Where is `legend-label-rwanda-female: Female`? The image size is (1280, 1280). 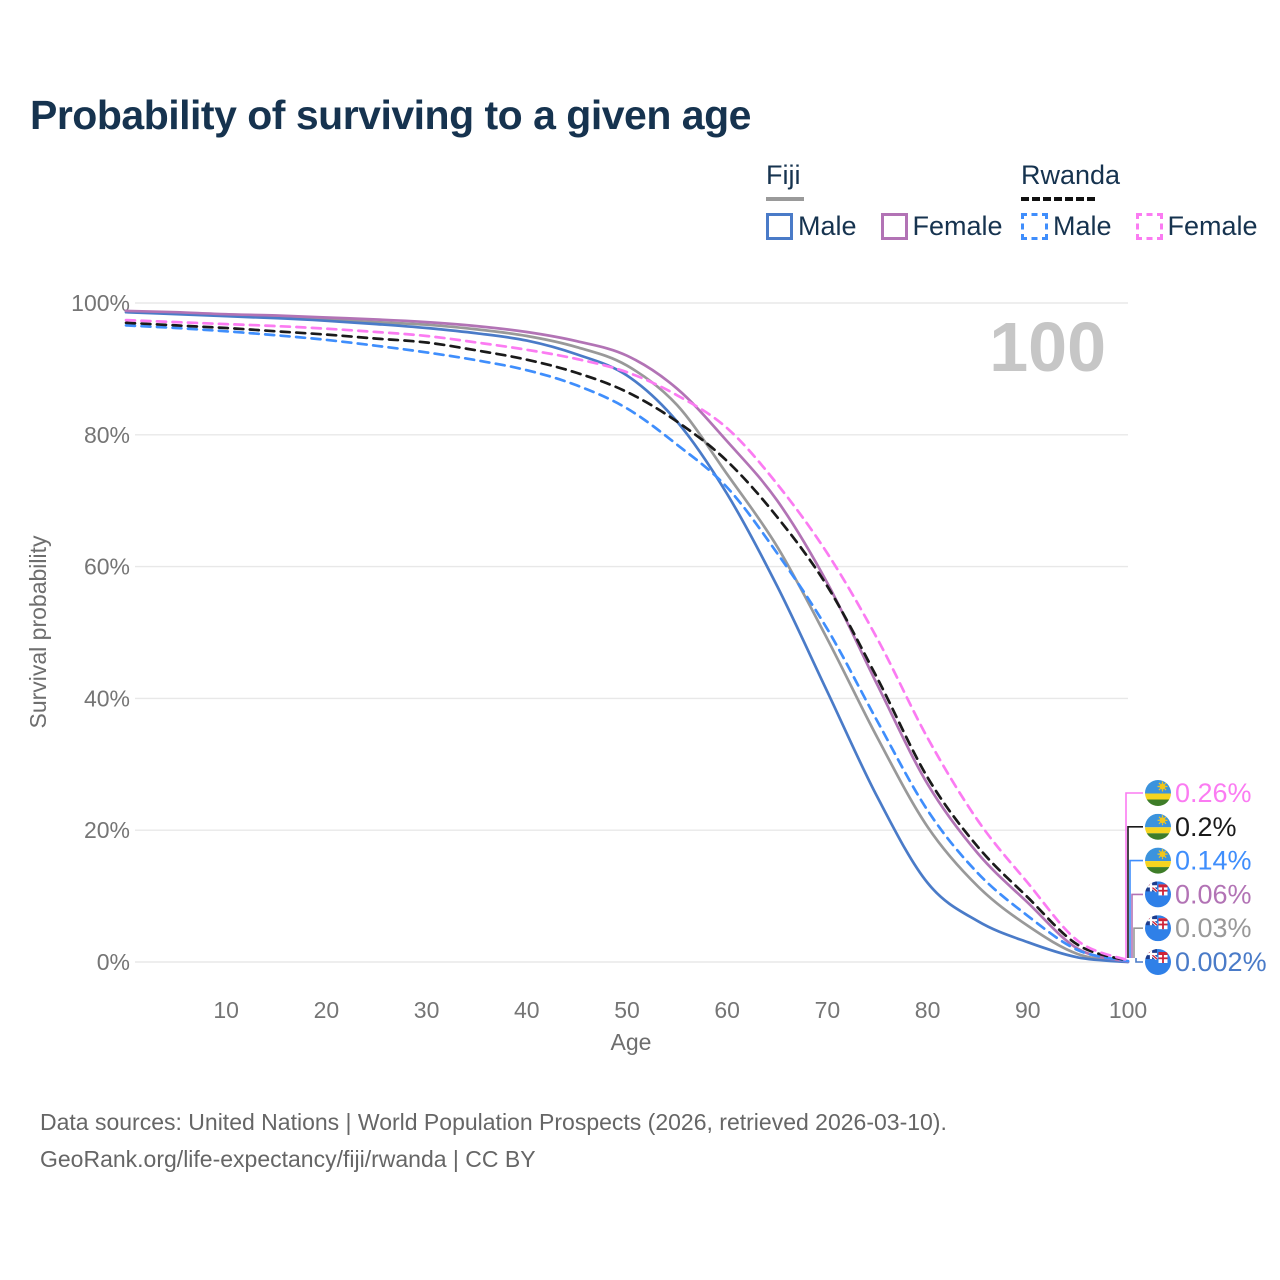 legend-label-rwanda-female: Female is located at coordinates (1212, 226).